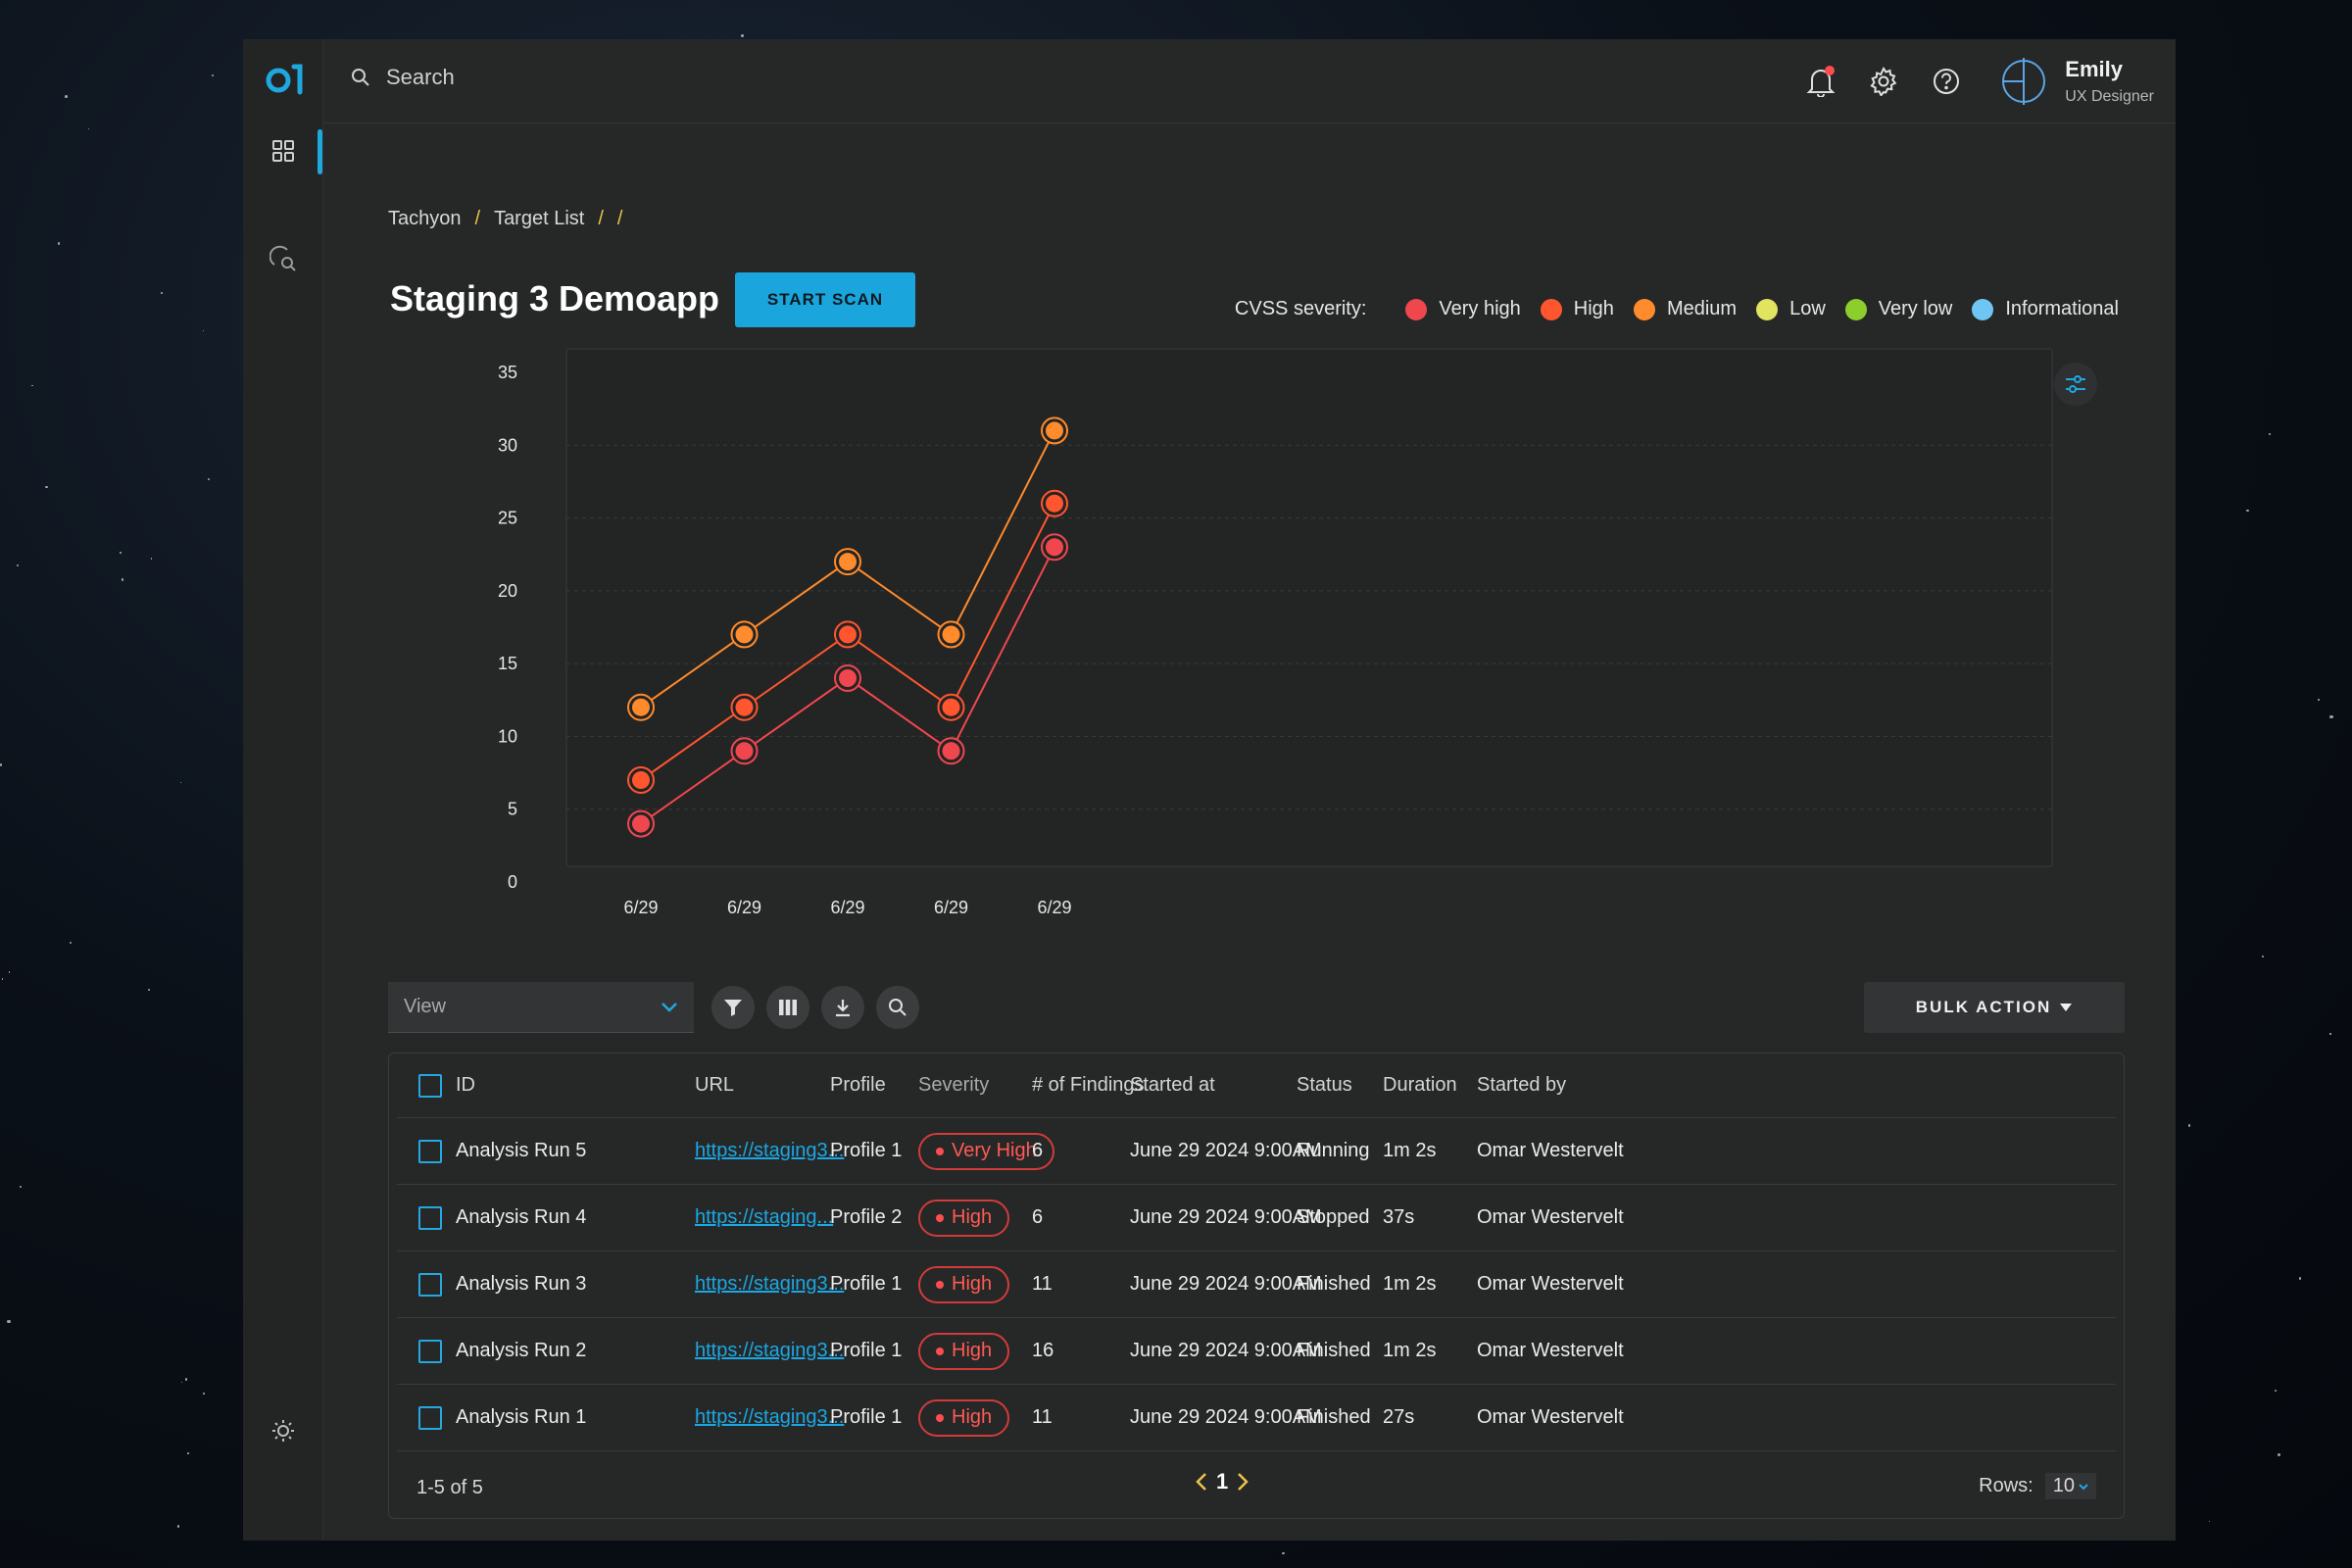  Describe the element at coordinates (541, 1007) in the screenshot. I see `view-select: View` at that location.